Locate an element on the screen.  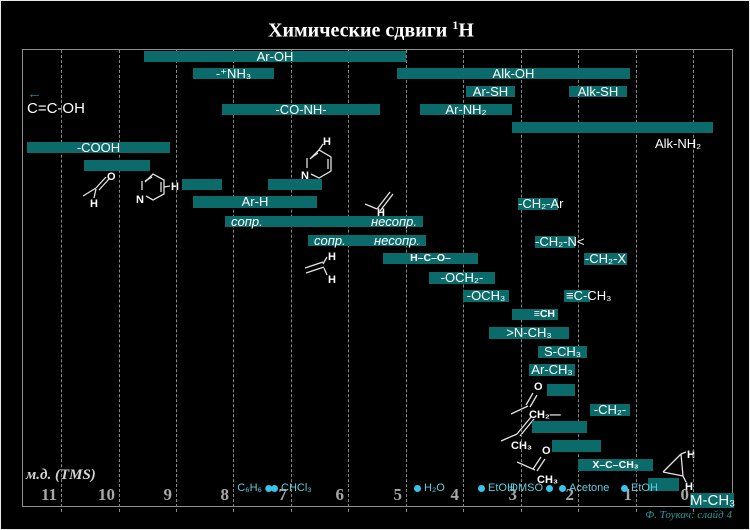
solvent-marker: C₆H₆ is located at coordinates (254, 488).